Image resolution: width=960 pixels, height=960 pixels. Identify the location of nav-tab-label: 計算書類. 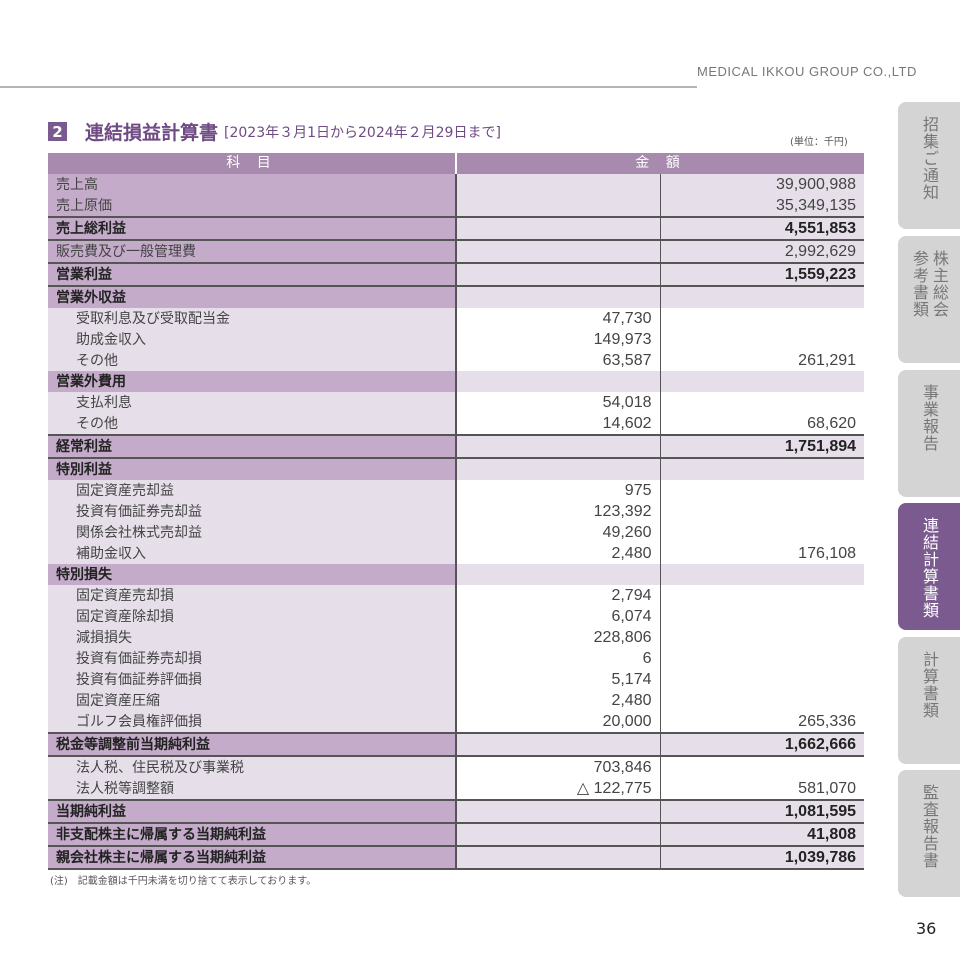
(929, 685).